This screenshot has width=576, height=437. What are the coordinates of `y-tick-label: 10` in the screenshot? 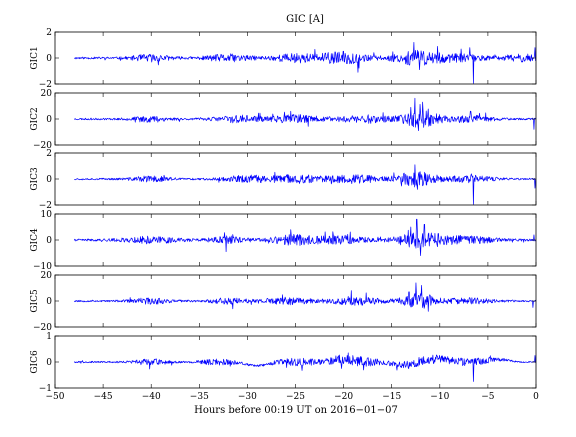 It's located at (47, 215).